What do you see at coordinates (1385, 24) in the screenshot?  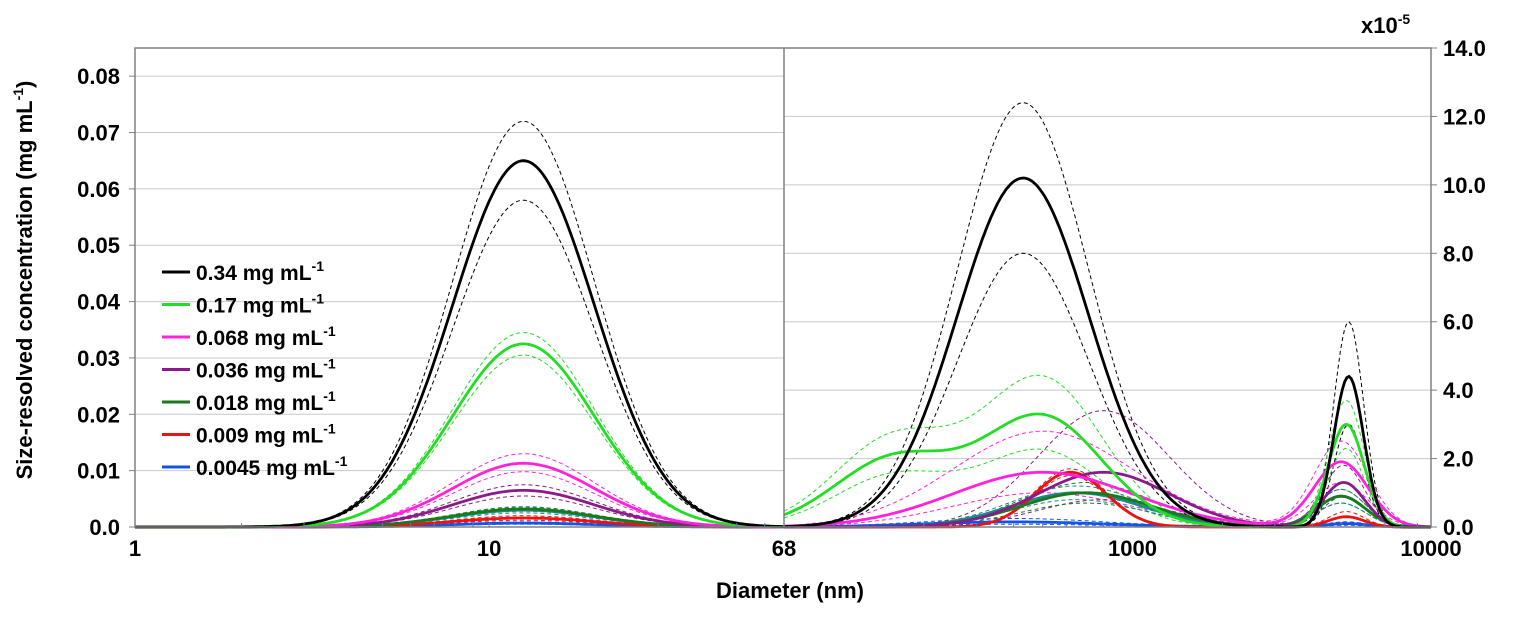 I see `right-axis-multiplier: x10-5` at bounding box center [1385, 24].